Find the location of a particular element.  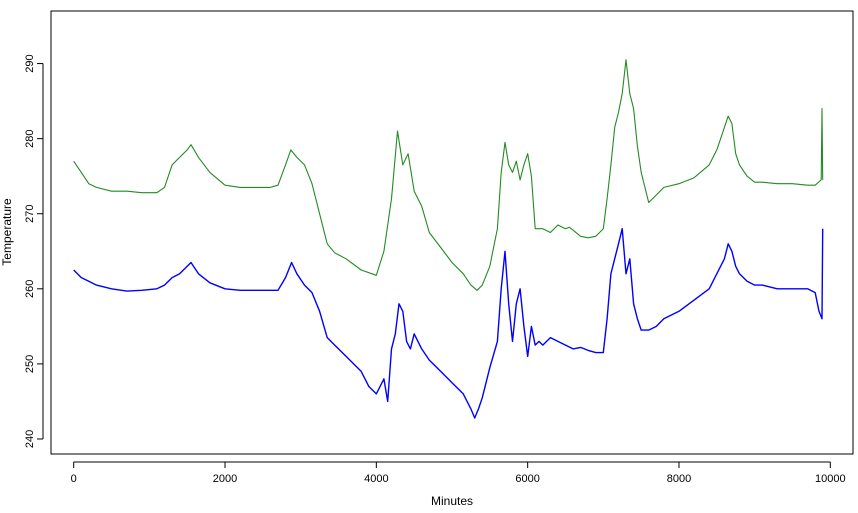

x-tick-label: 8000 is located at coordinates (679, 479).